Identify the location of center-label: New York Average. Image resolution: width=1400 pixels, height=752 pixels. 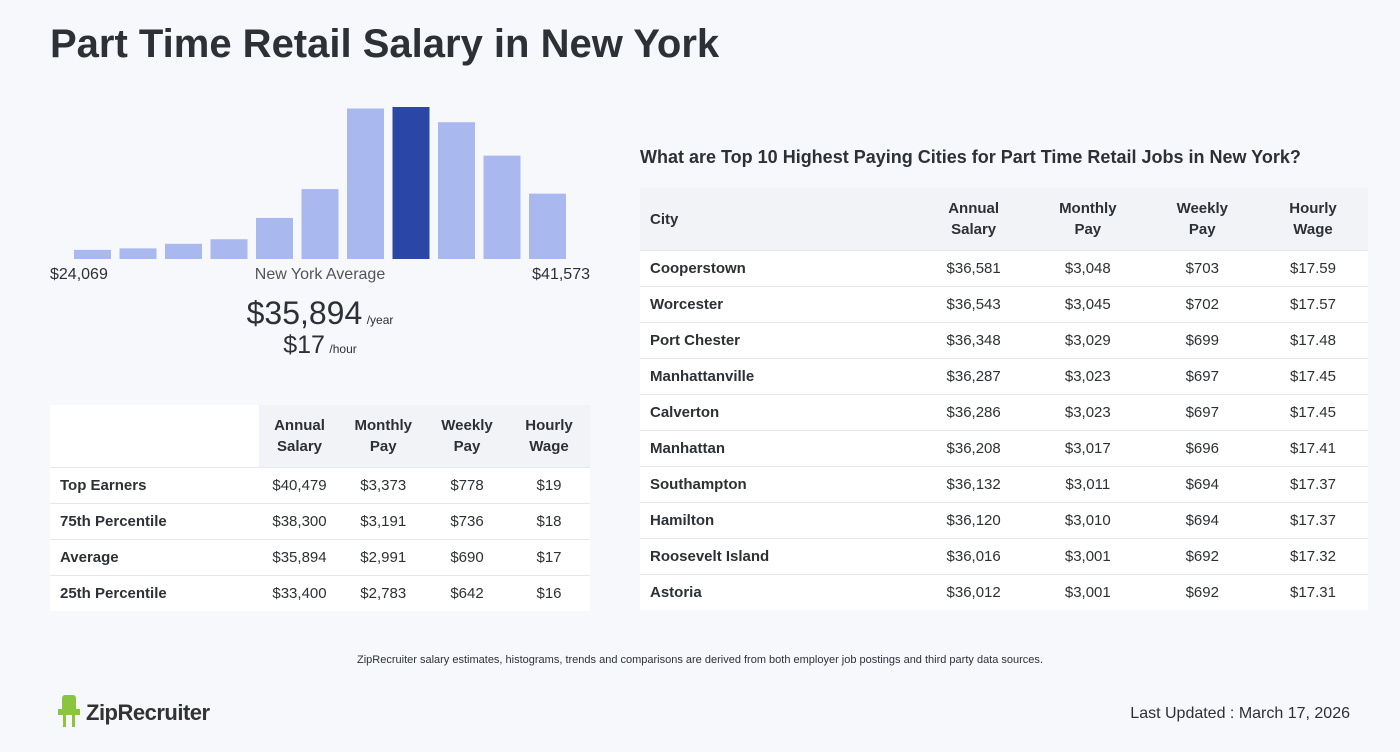
(320, 274).